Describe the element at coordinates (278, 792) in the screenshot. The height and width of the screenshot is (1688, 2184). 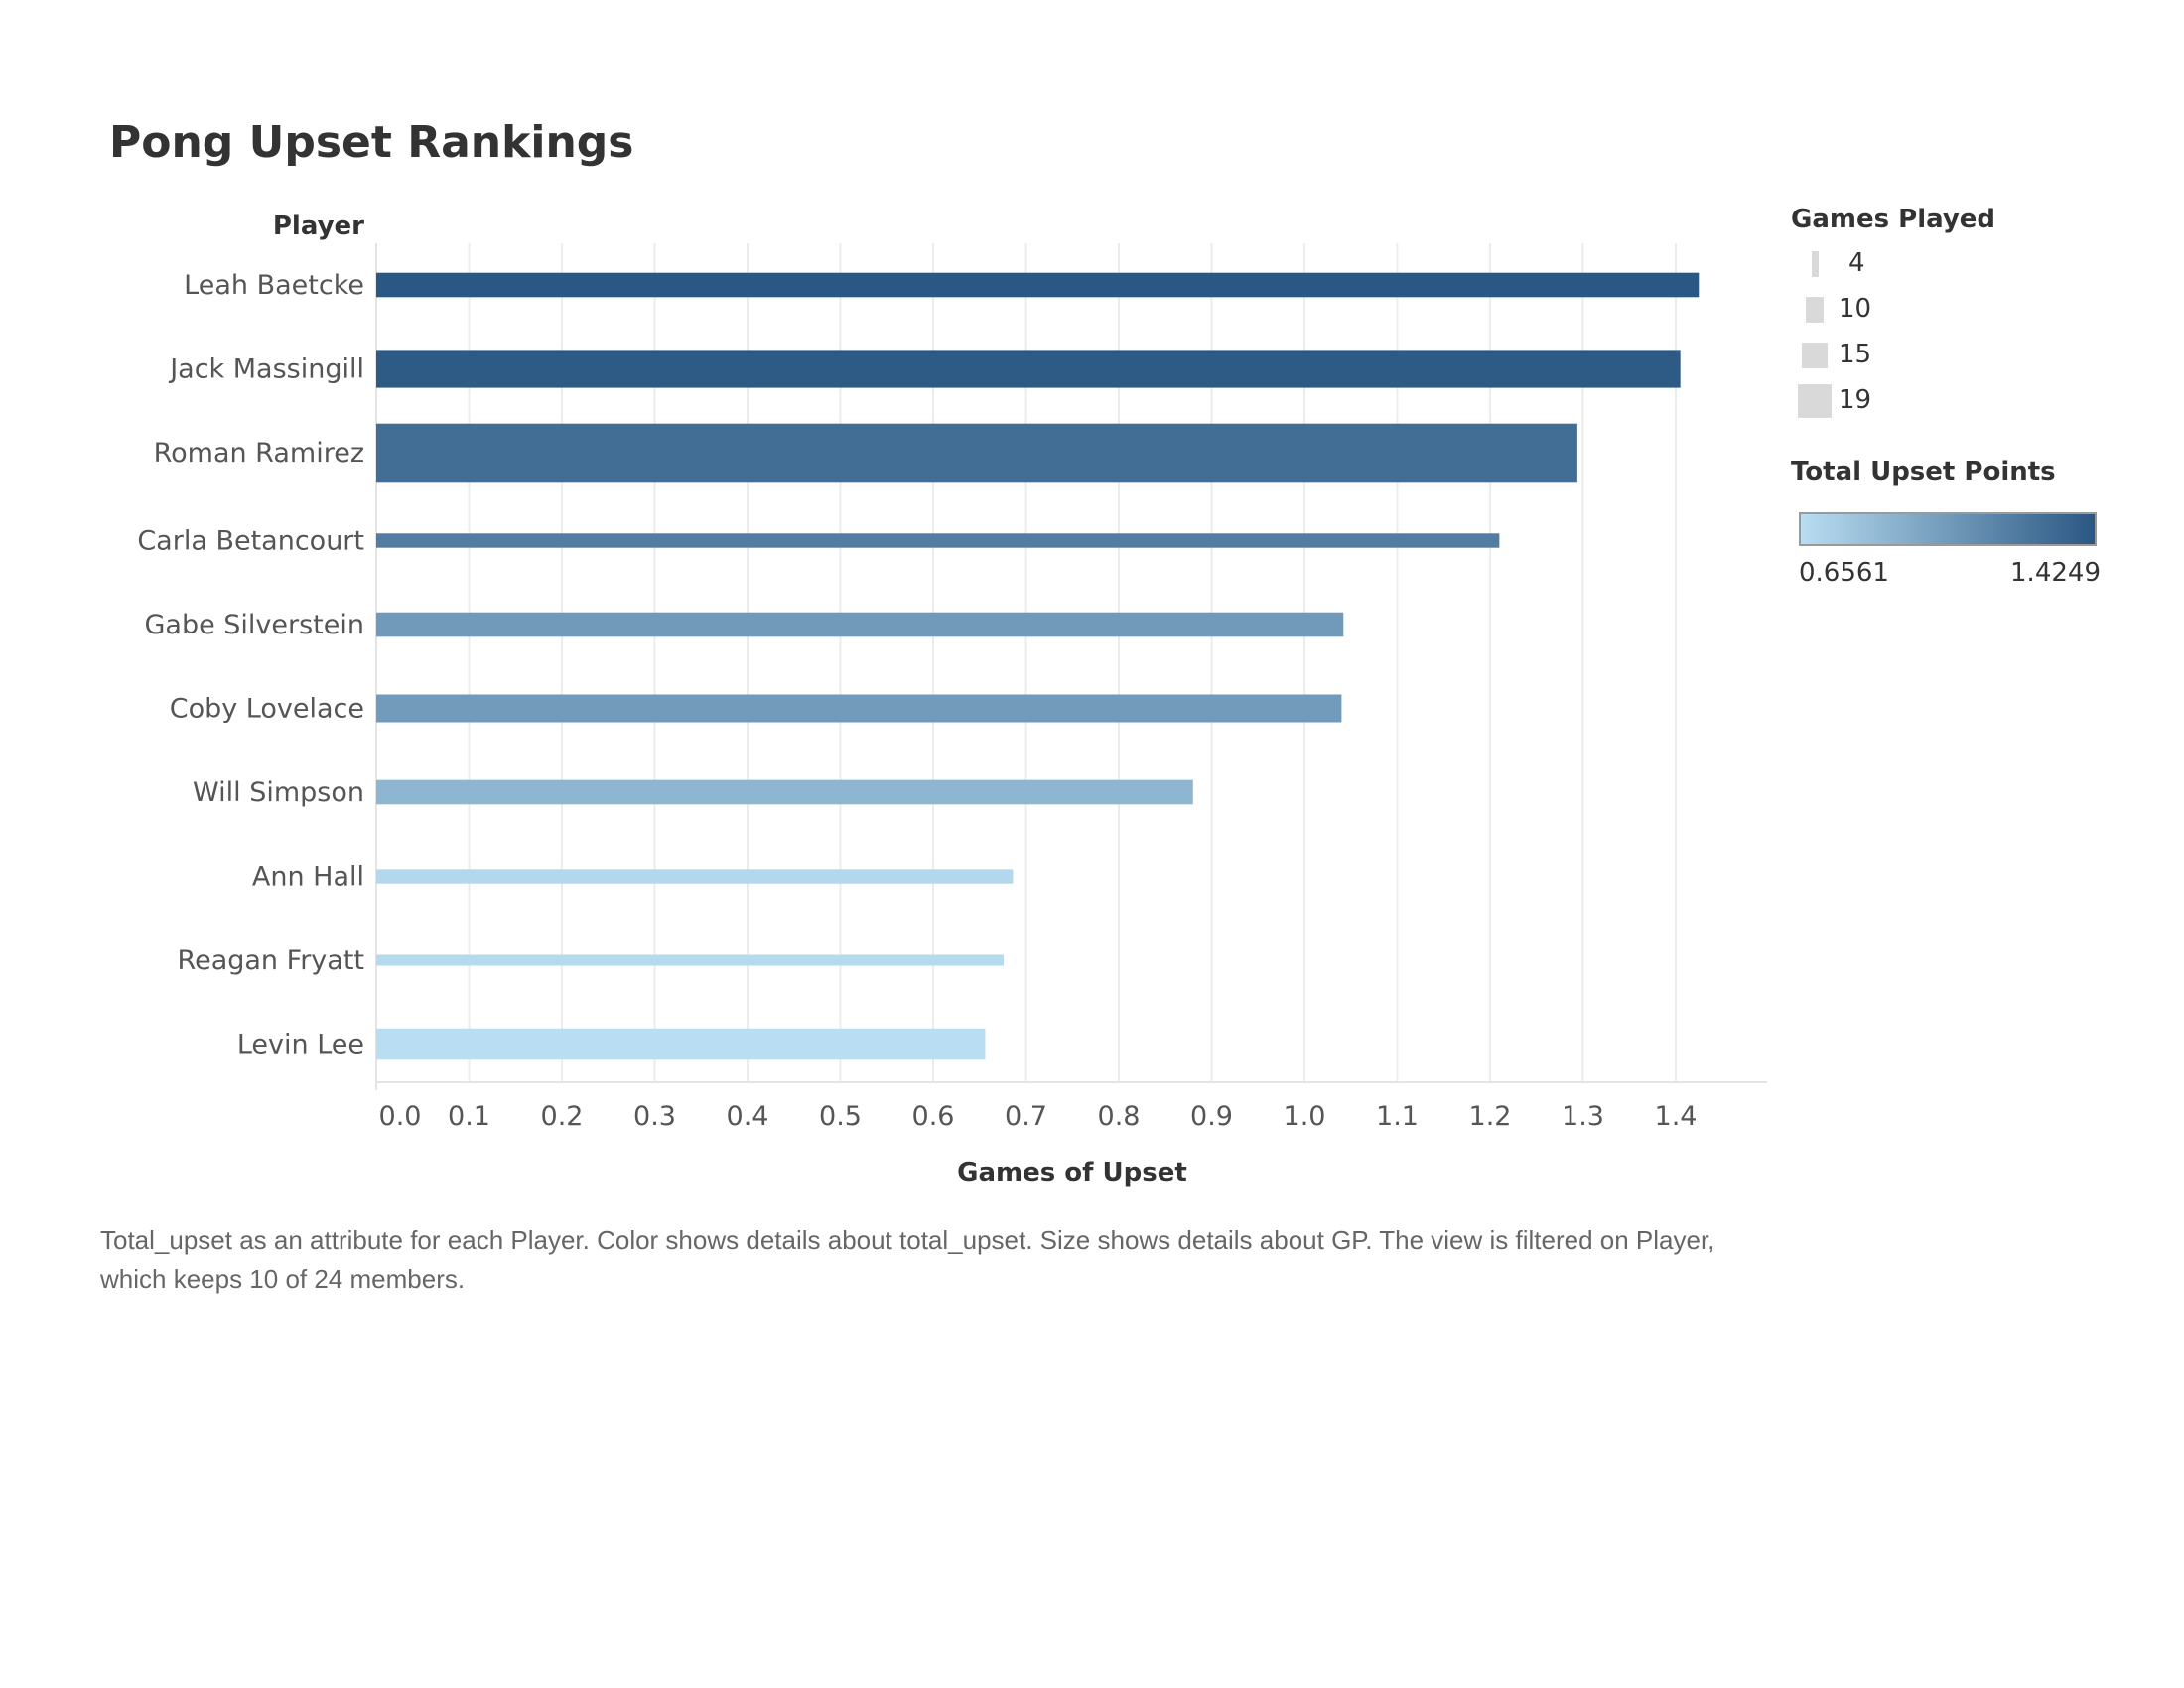
I see `category-label: Will Simpson` at that location.